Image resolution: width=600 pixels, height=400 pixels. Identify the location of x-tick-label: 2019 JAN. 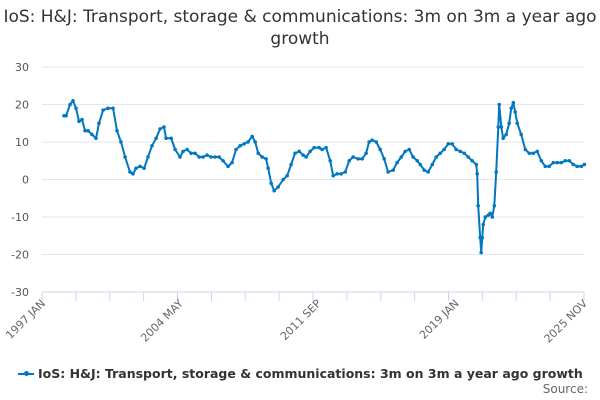
(439, 319).